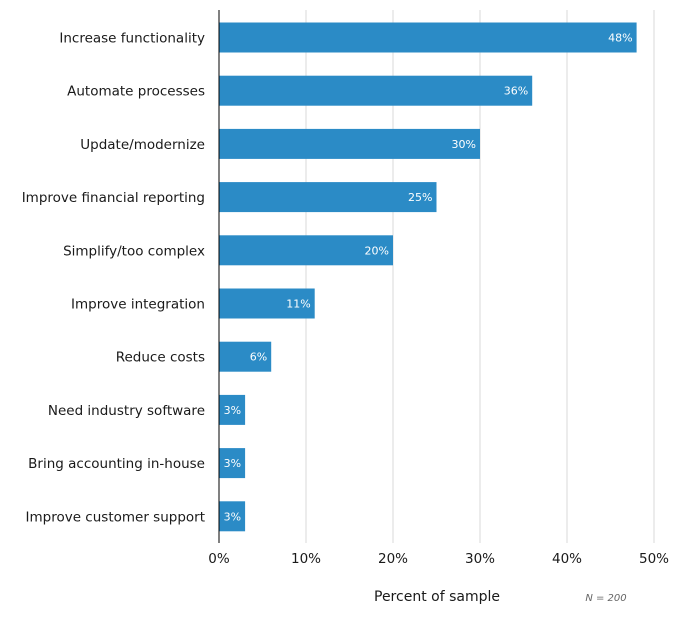 The image size is (675, 625). I want to click on data-label-9: 3%, so click(232, 516).